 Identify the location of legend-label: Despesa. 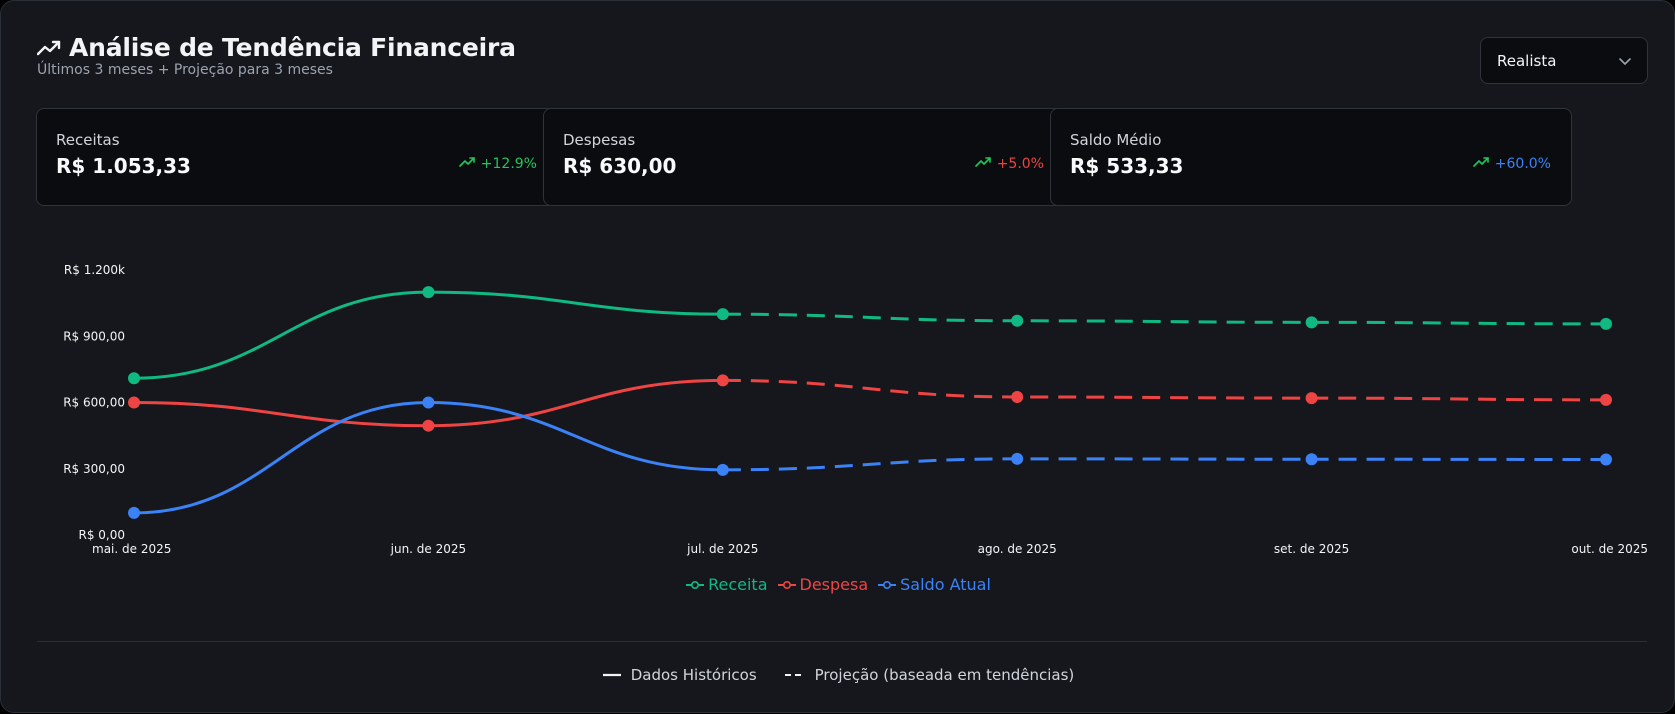
(834, 584).